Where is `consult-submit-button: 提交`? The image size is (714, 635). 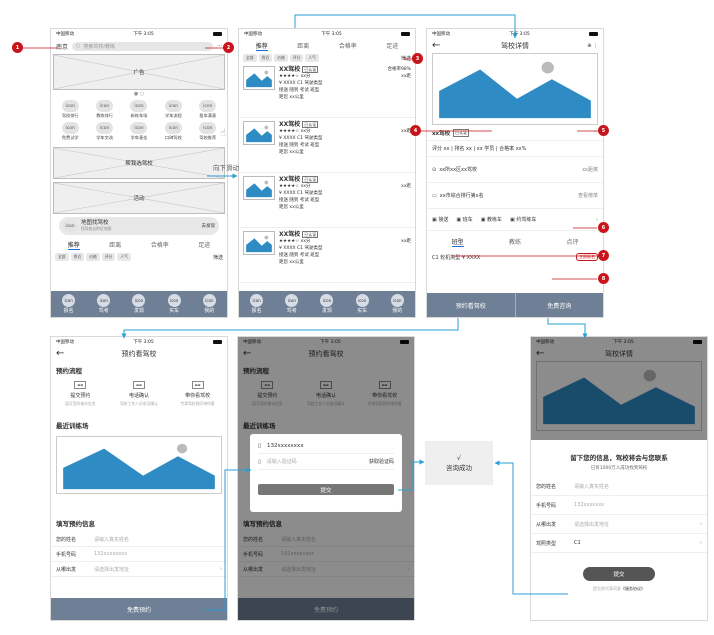
consult-submit-button: 提交 is located at coordinates (619, 574).